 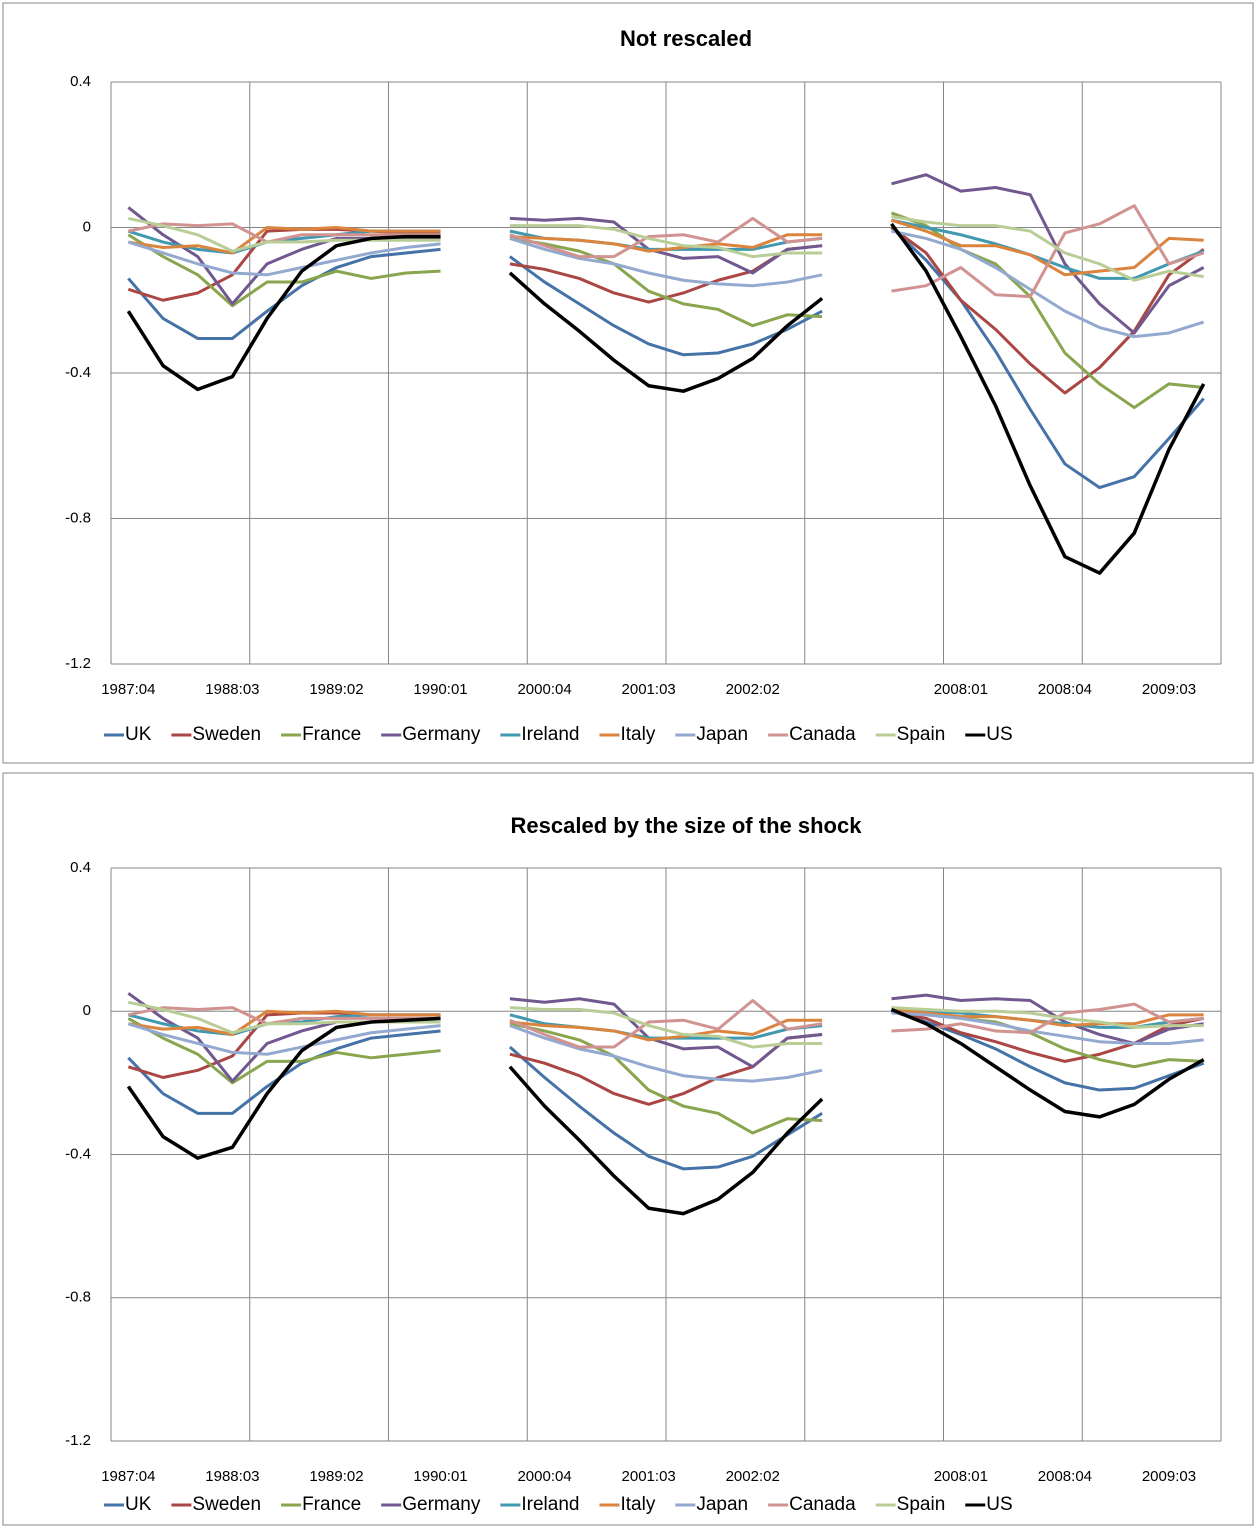 I want to click on chart-title: Not rescaled, so click(x=686, y=38).